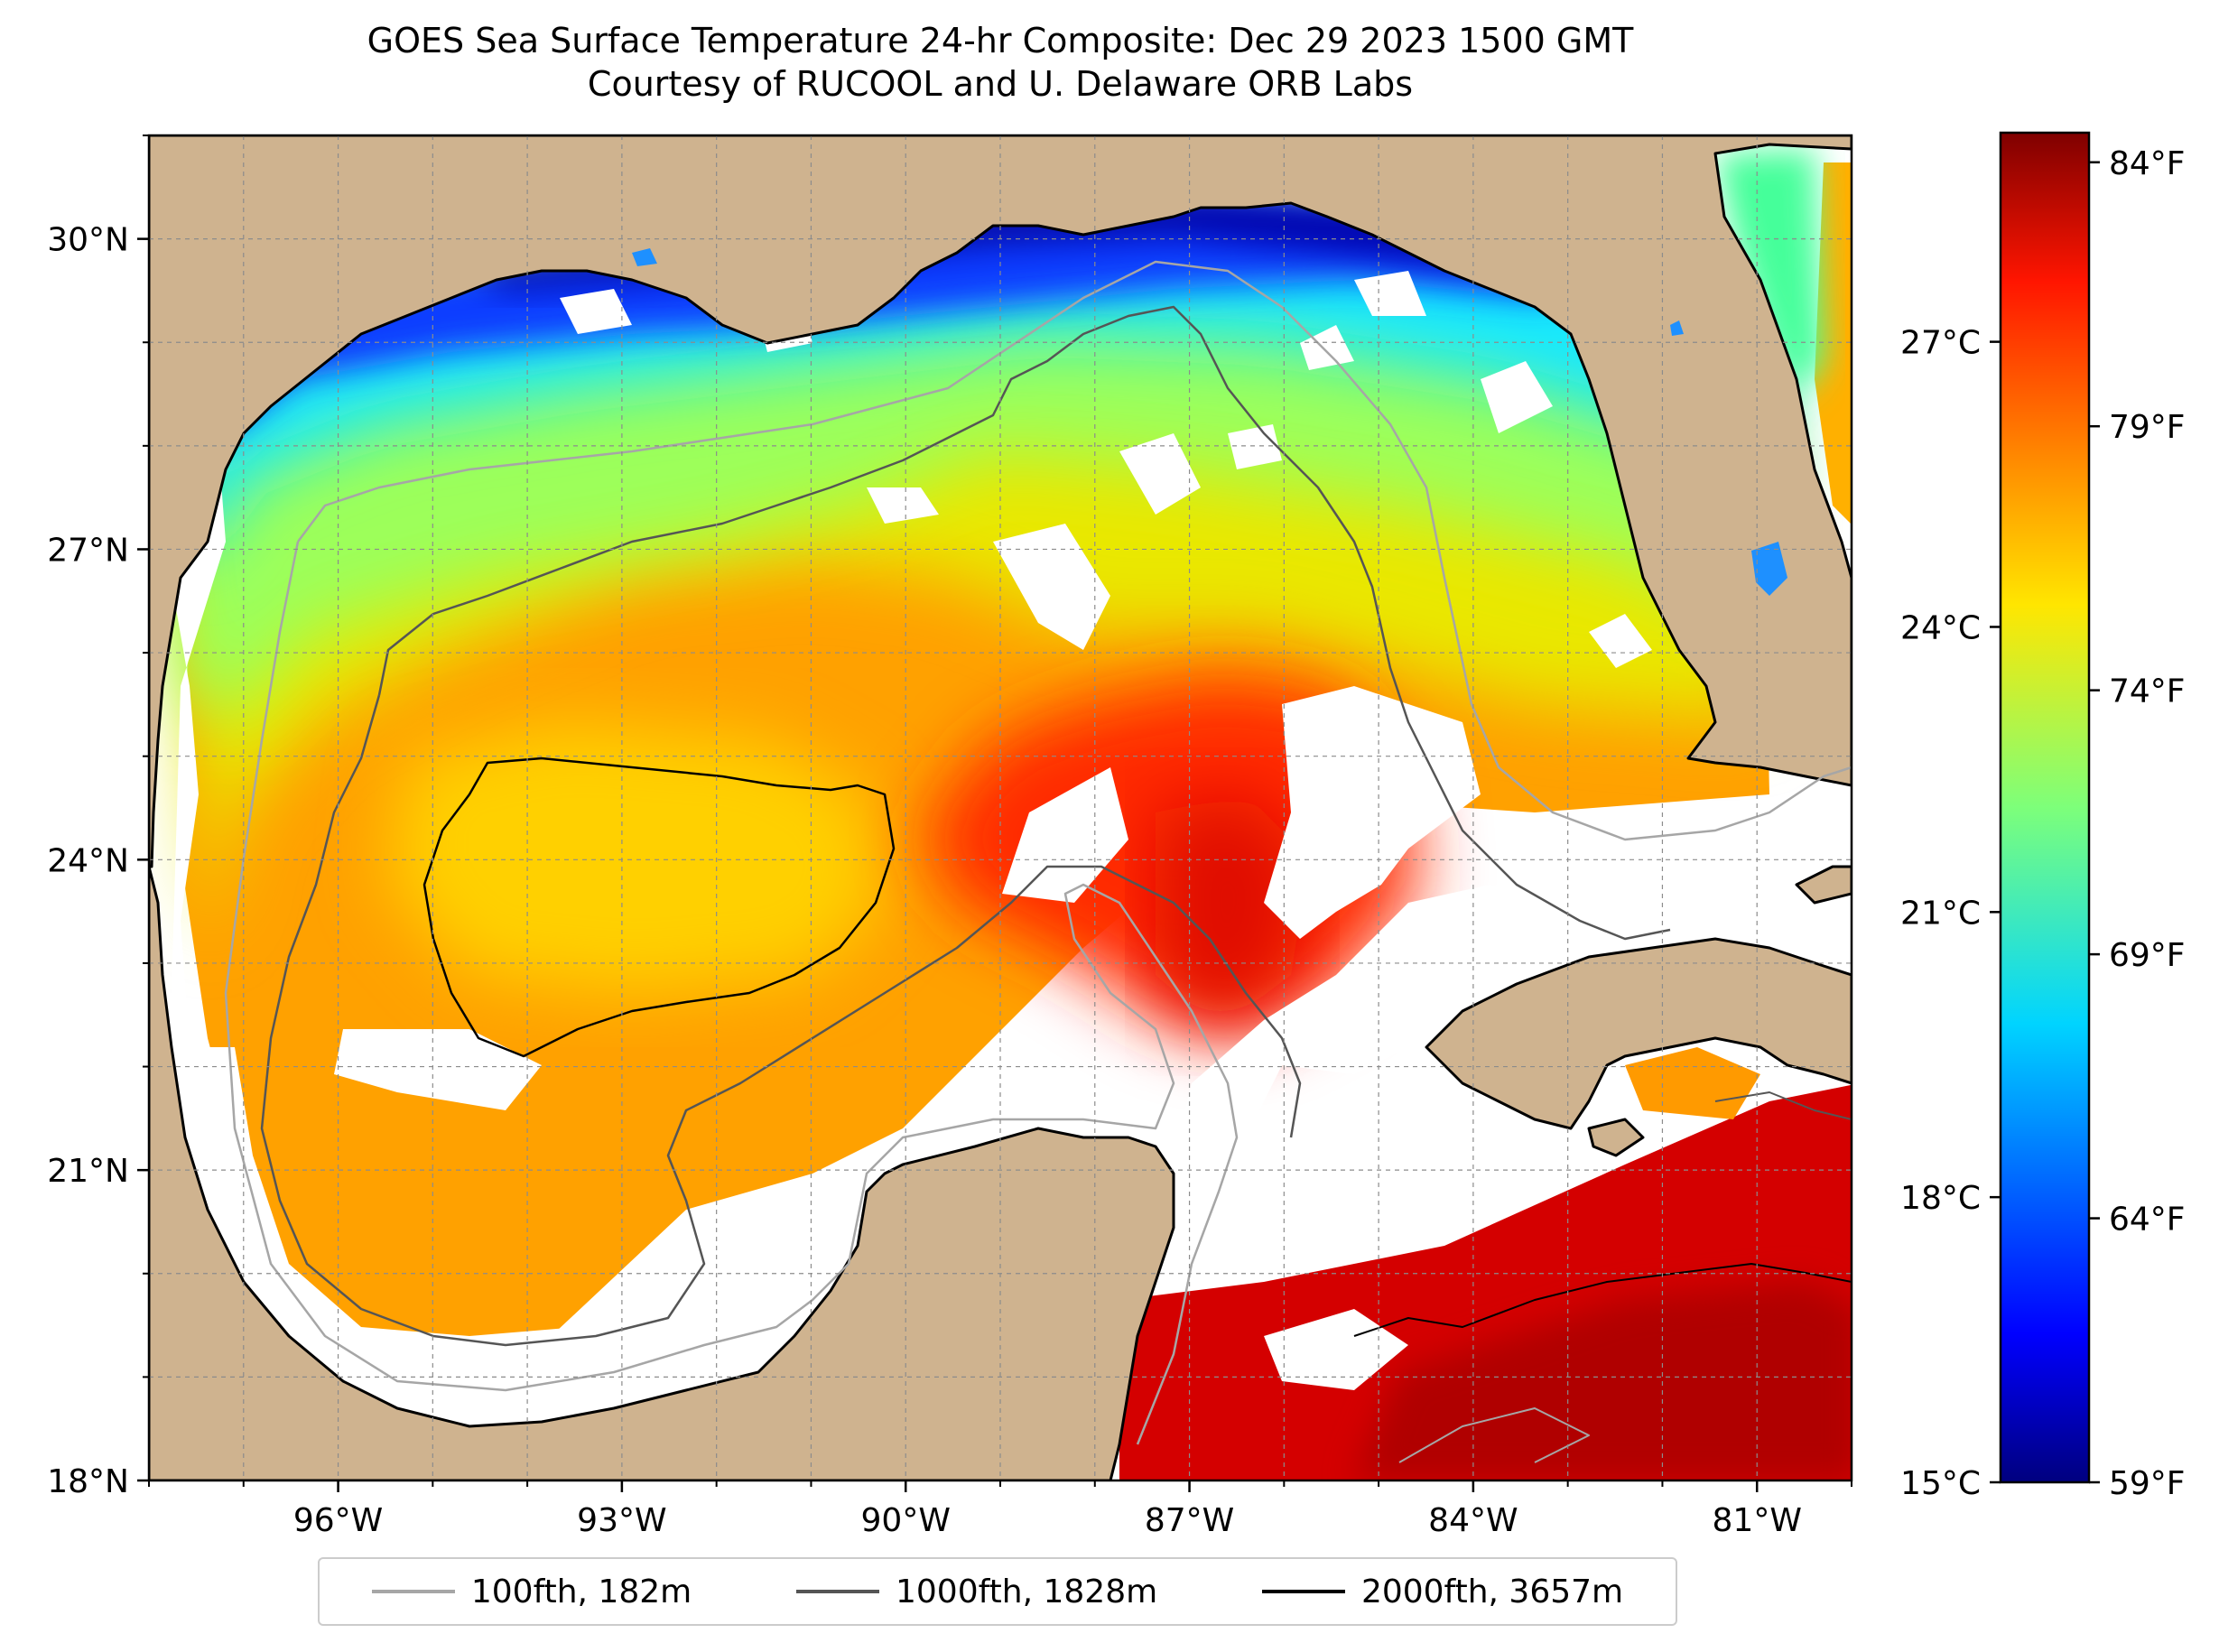 The width and height of the screenshot is (2219, 1652). Describe the element at coordinates (1757, 1520) in the screenshot. I see `x-tick-label: 81°W` at that location.